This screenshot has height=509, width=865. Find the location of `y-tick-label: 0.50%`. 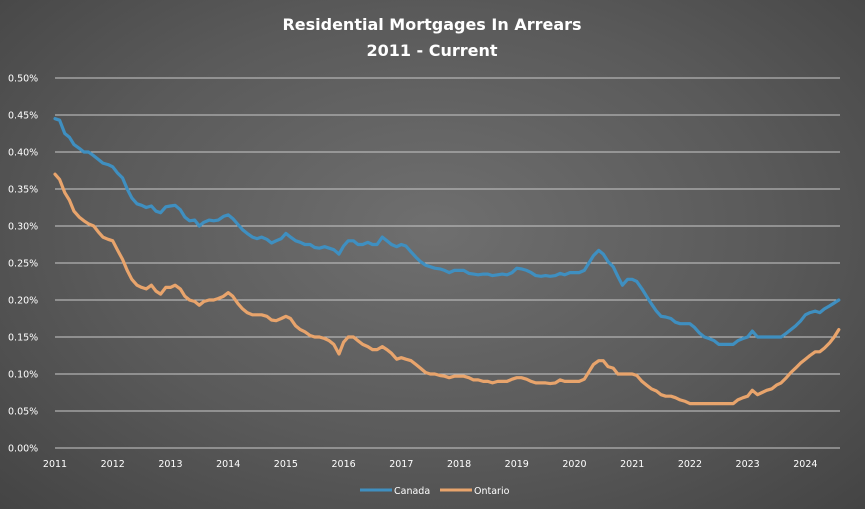

y-tick-label: 0.50% is located at coordinates (23, 79).